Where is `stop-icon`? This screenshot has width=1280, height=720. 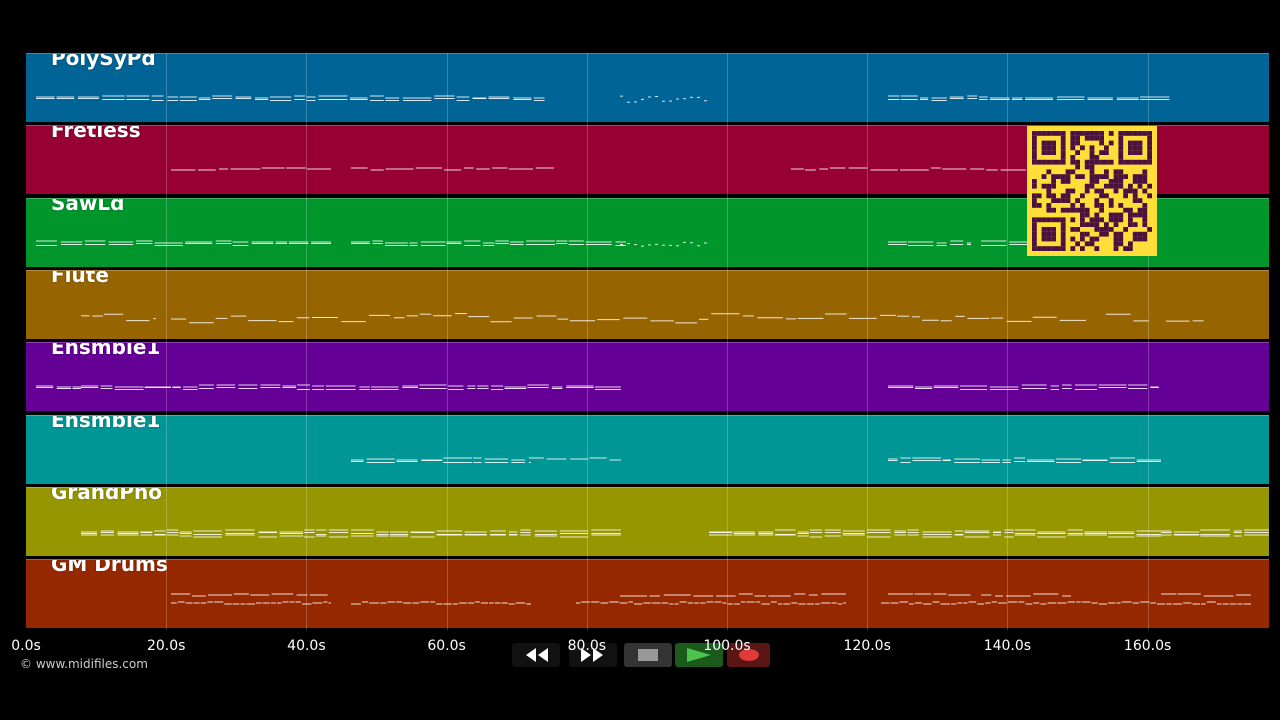
stop-icon is located at coordinates (648, 655).